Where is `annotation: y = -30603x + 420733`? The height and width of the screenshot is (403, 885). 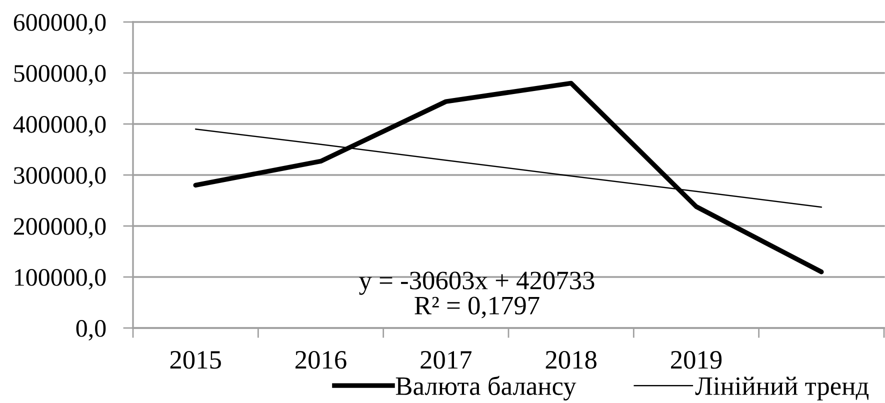
annotation: y = -30603x + 420733 is located at coordinates (476, 283).